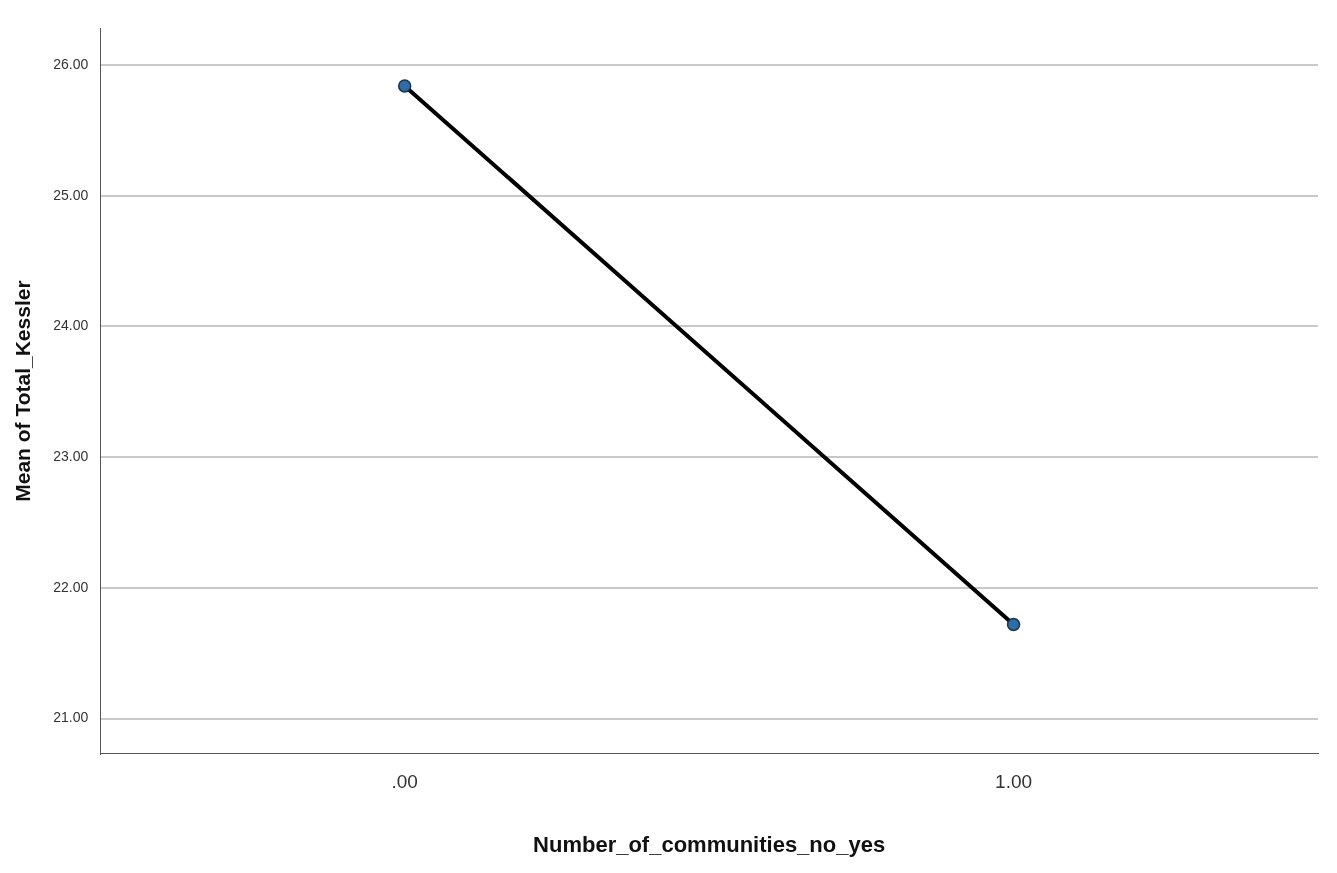 The height and width of the screenshot is (873, 1337). I want to click on y-tick-label: 25.00, so click(71, 194).